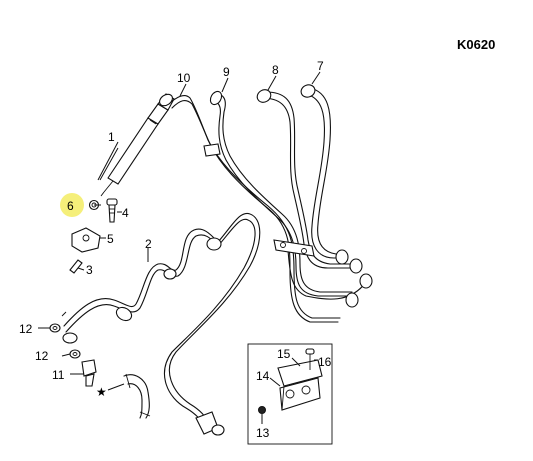 The height and width of the screenshot is (461, 533). Describe the element at coordinates (310, 359) in the screenshot. I see `inset-screw` at that location.